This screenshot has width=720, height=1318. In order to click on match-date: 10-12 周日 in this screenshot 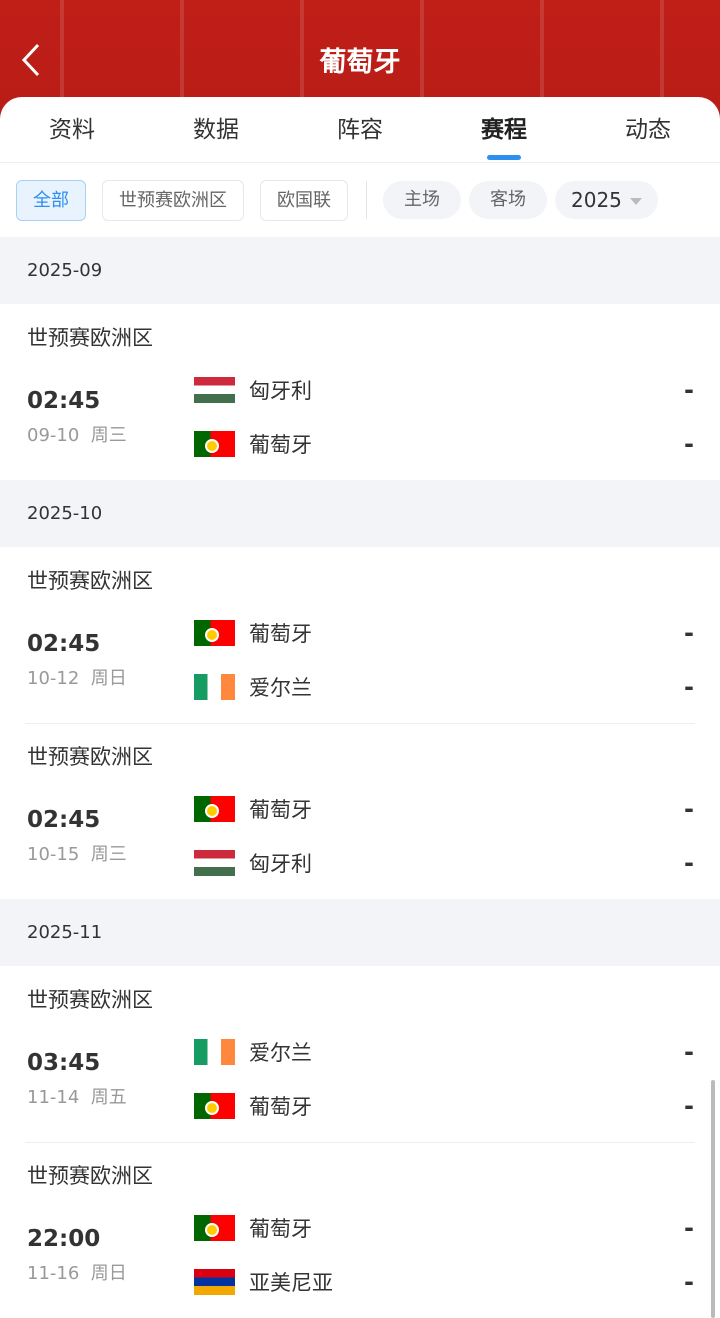, I will do `click(77, 677)`.